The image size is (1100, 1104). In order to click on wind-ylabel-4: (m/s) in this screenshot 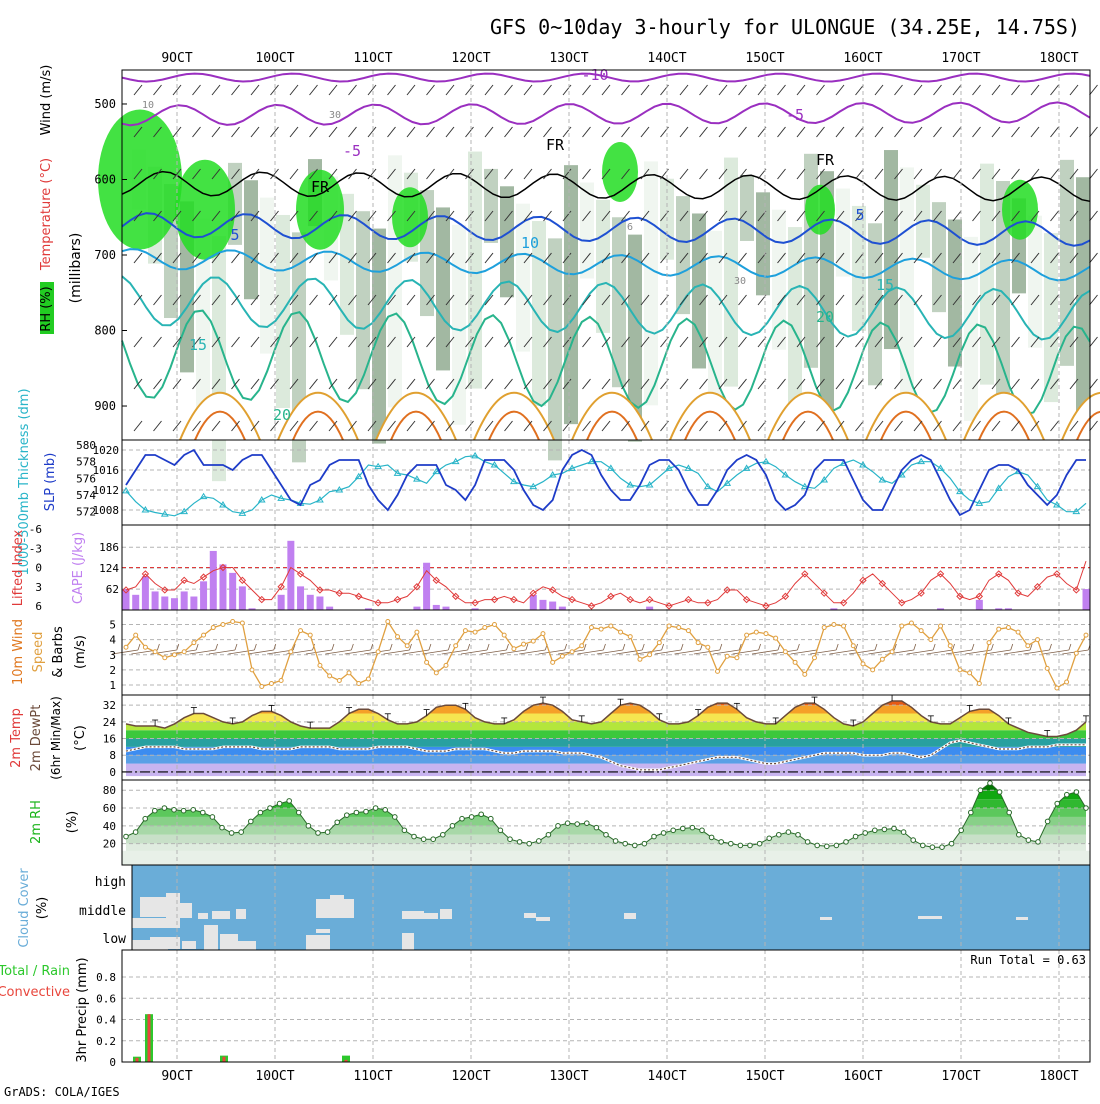, I will do `click(80, 652)`.